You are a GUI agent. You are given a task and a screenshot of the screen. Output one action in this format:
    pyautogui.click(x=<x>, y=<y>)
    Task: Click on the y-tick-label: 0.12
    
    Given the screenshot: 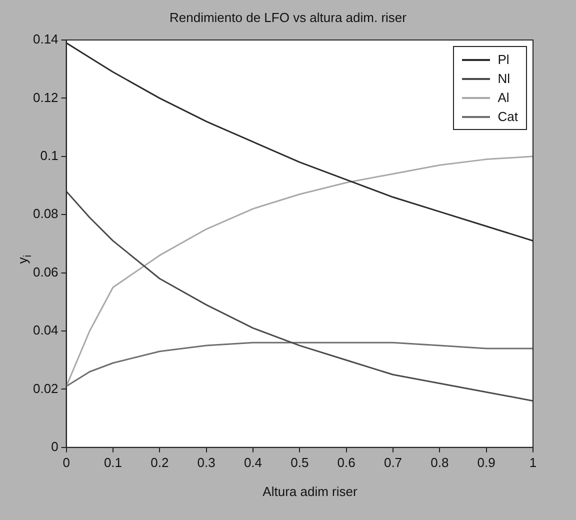 What is the action you would take?
    pyautogui.click(x=45, y=97)
    